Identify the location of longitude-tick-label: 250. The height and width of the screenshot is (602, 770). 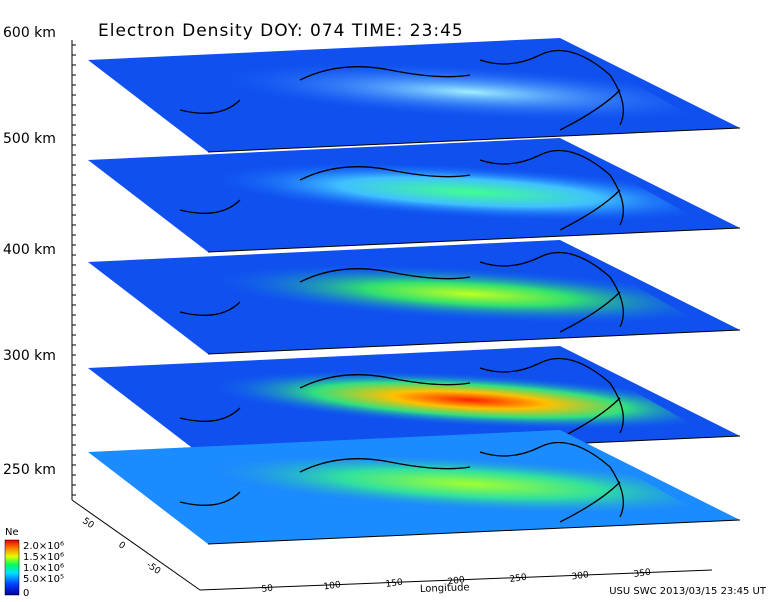
(518, 579).